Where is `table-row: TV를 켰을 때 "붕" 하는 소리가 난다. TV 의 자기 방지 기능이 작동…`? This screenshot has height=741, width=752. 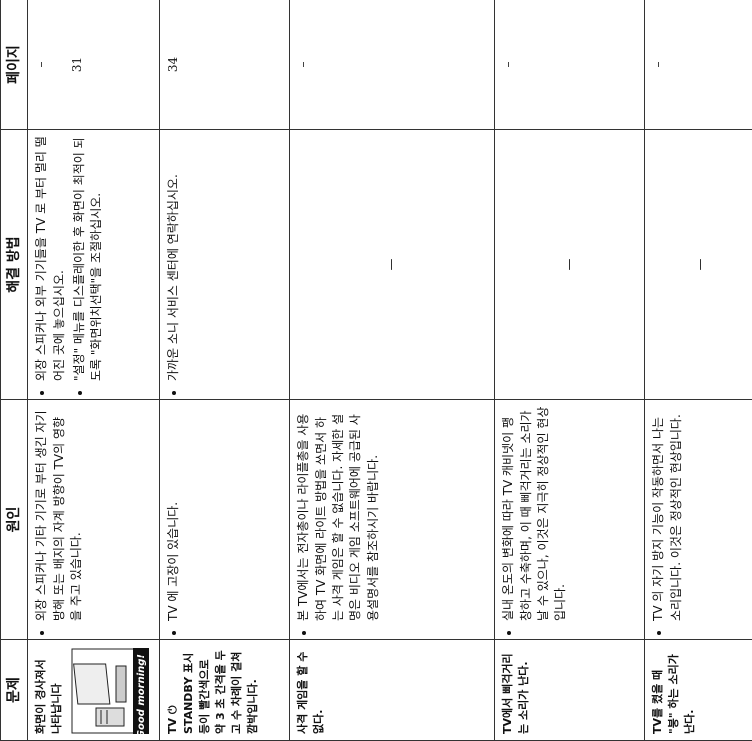
table-row: TV를 켰을 때 "붕" 하는 소리가 난다. TV 의 자기 방지 기능이 작동… is located at coordinates (698, 370).